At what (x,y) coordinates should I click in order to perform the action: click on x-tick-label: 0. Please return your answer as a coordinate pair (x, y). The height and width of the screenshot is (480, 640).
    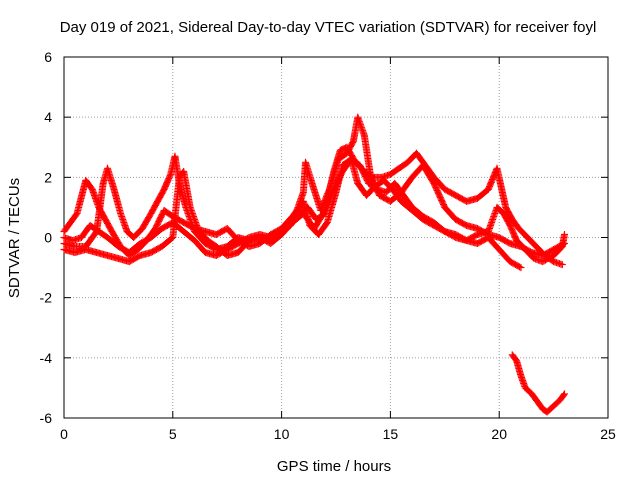
    Looking at the image, I should click on (64, 434).